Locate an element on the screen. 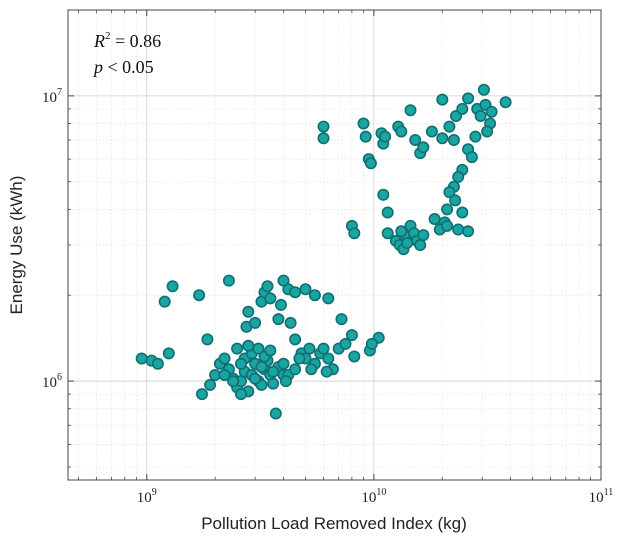 Image resolution: width=618 pixels, height=538 pixels. x-axis-label: Pollution Load Removed Index (kg) is located at coordinates (334, 523).